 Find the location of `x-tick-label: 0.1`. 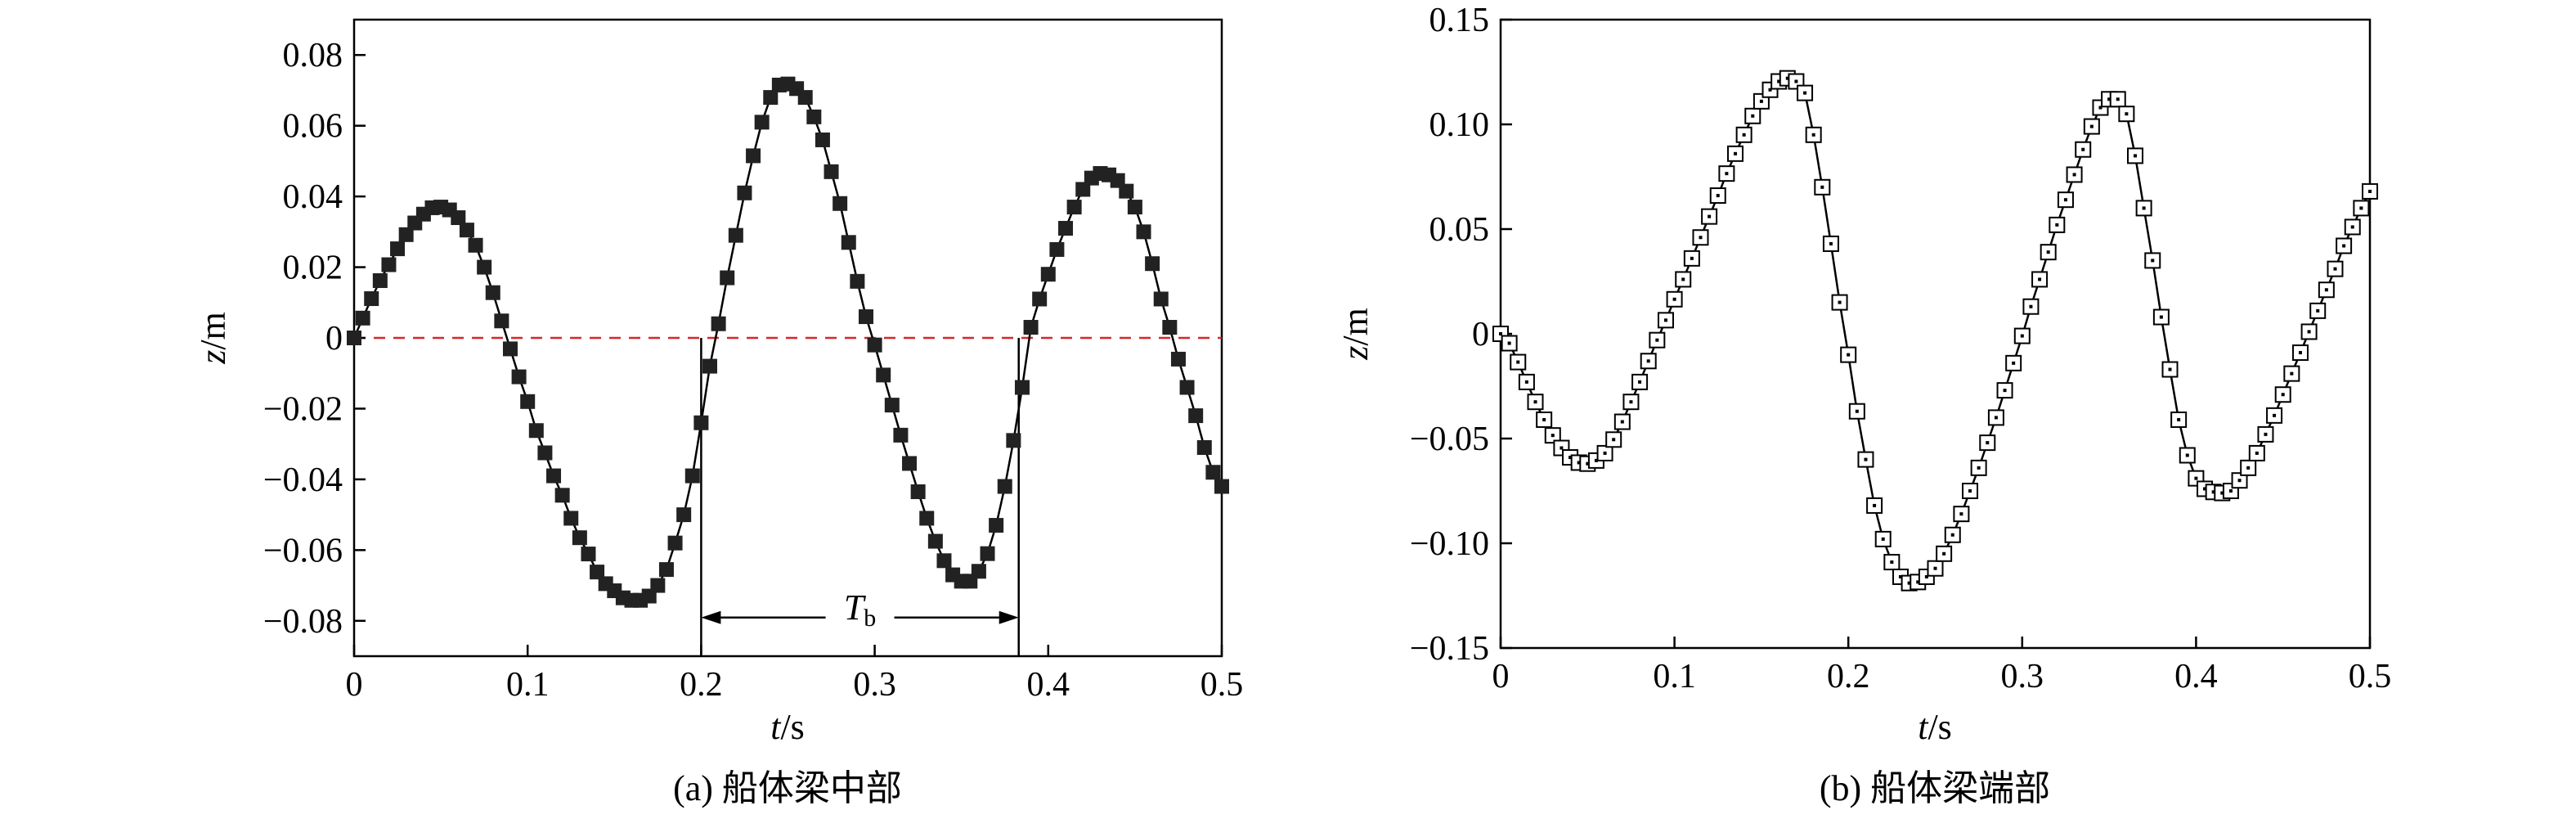

x-tick-label: 0.1 is located at coordinates (1675, 677).